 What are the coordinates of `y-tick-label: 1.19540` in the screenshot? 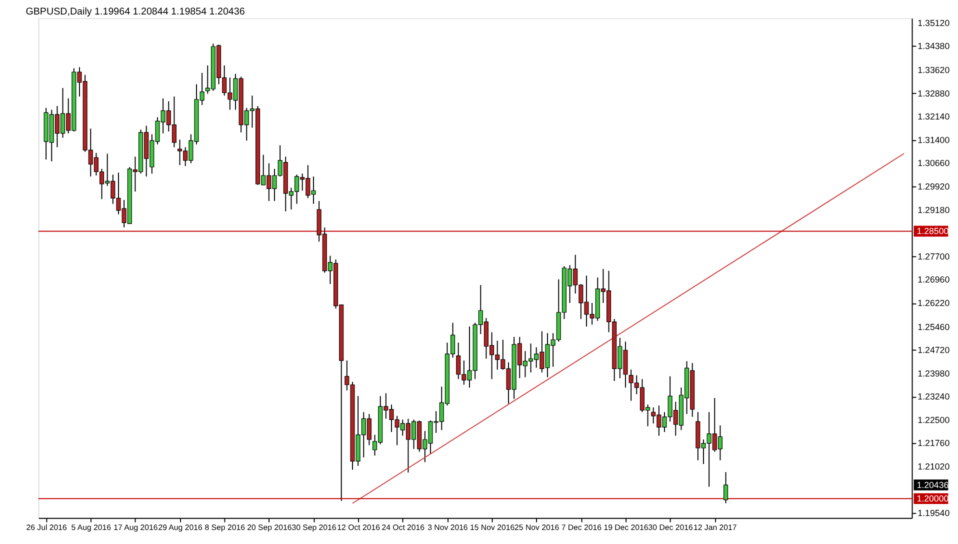 It's located at (934, 513).